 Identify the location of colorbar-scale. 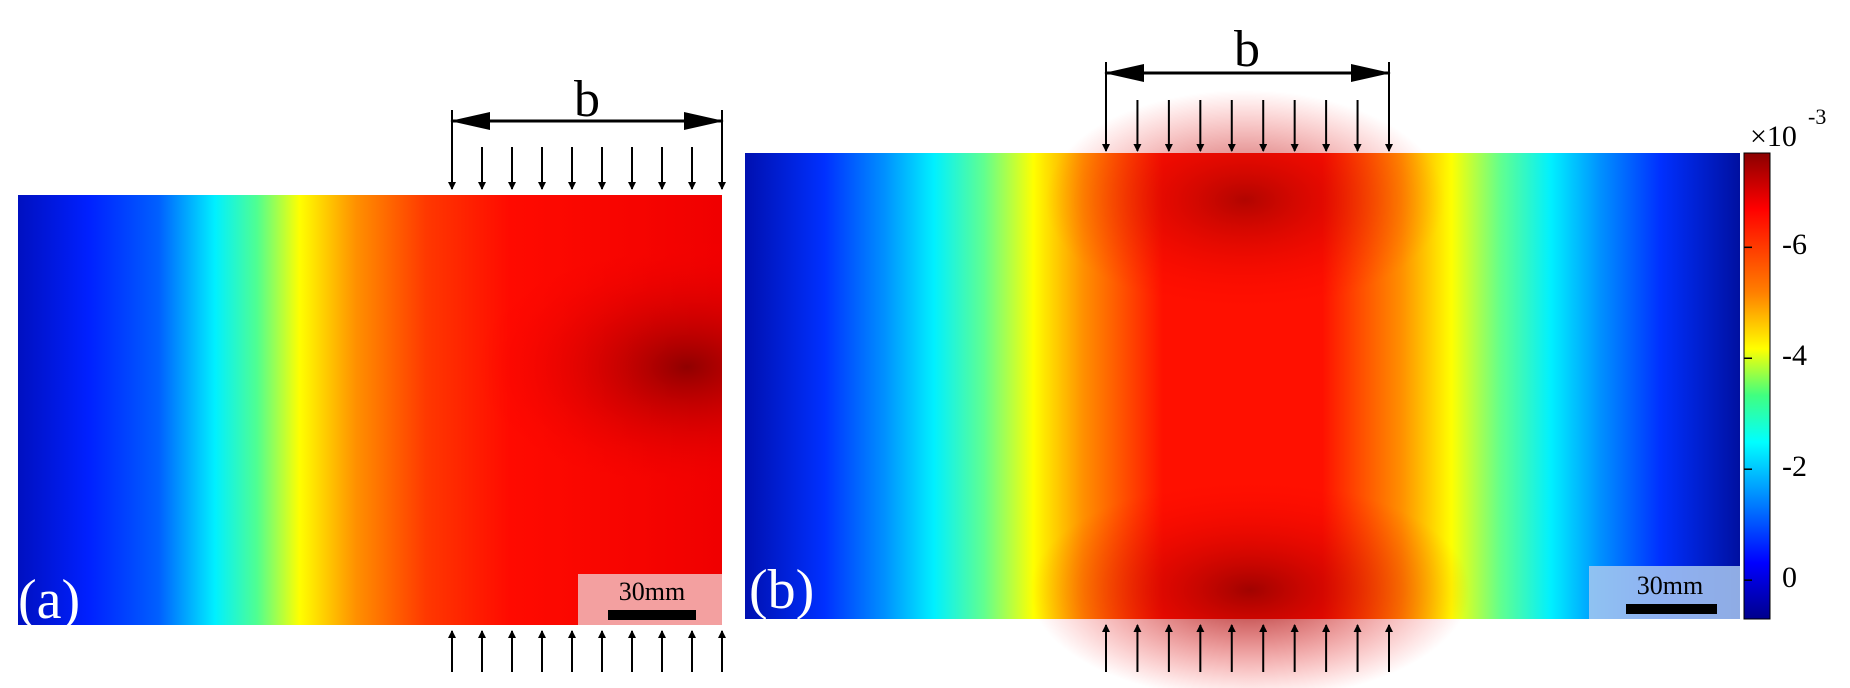
(1757, 386).